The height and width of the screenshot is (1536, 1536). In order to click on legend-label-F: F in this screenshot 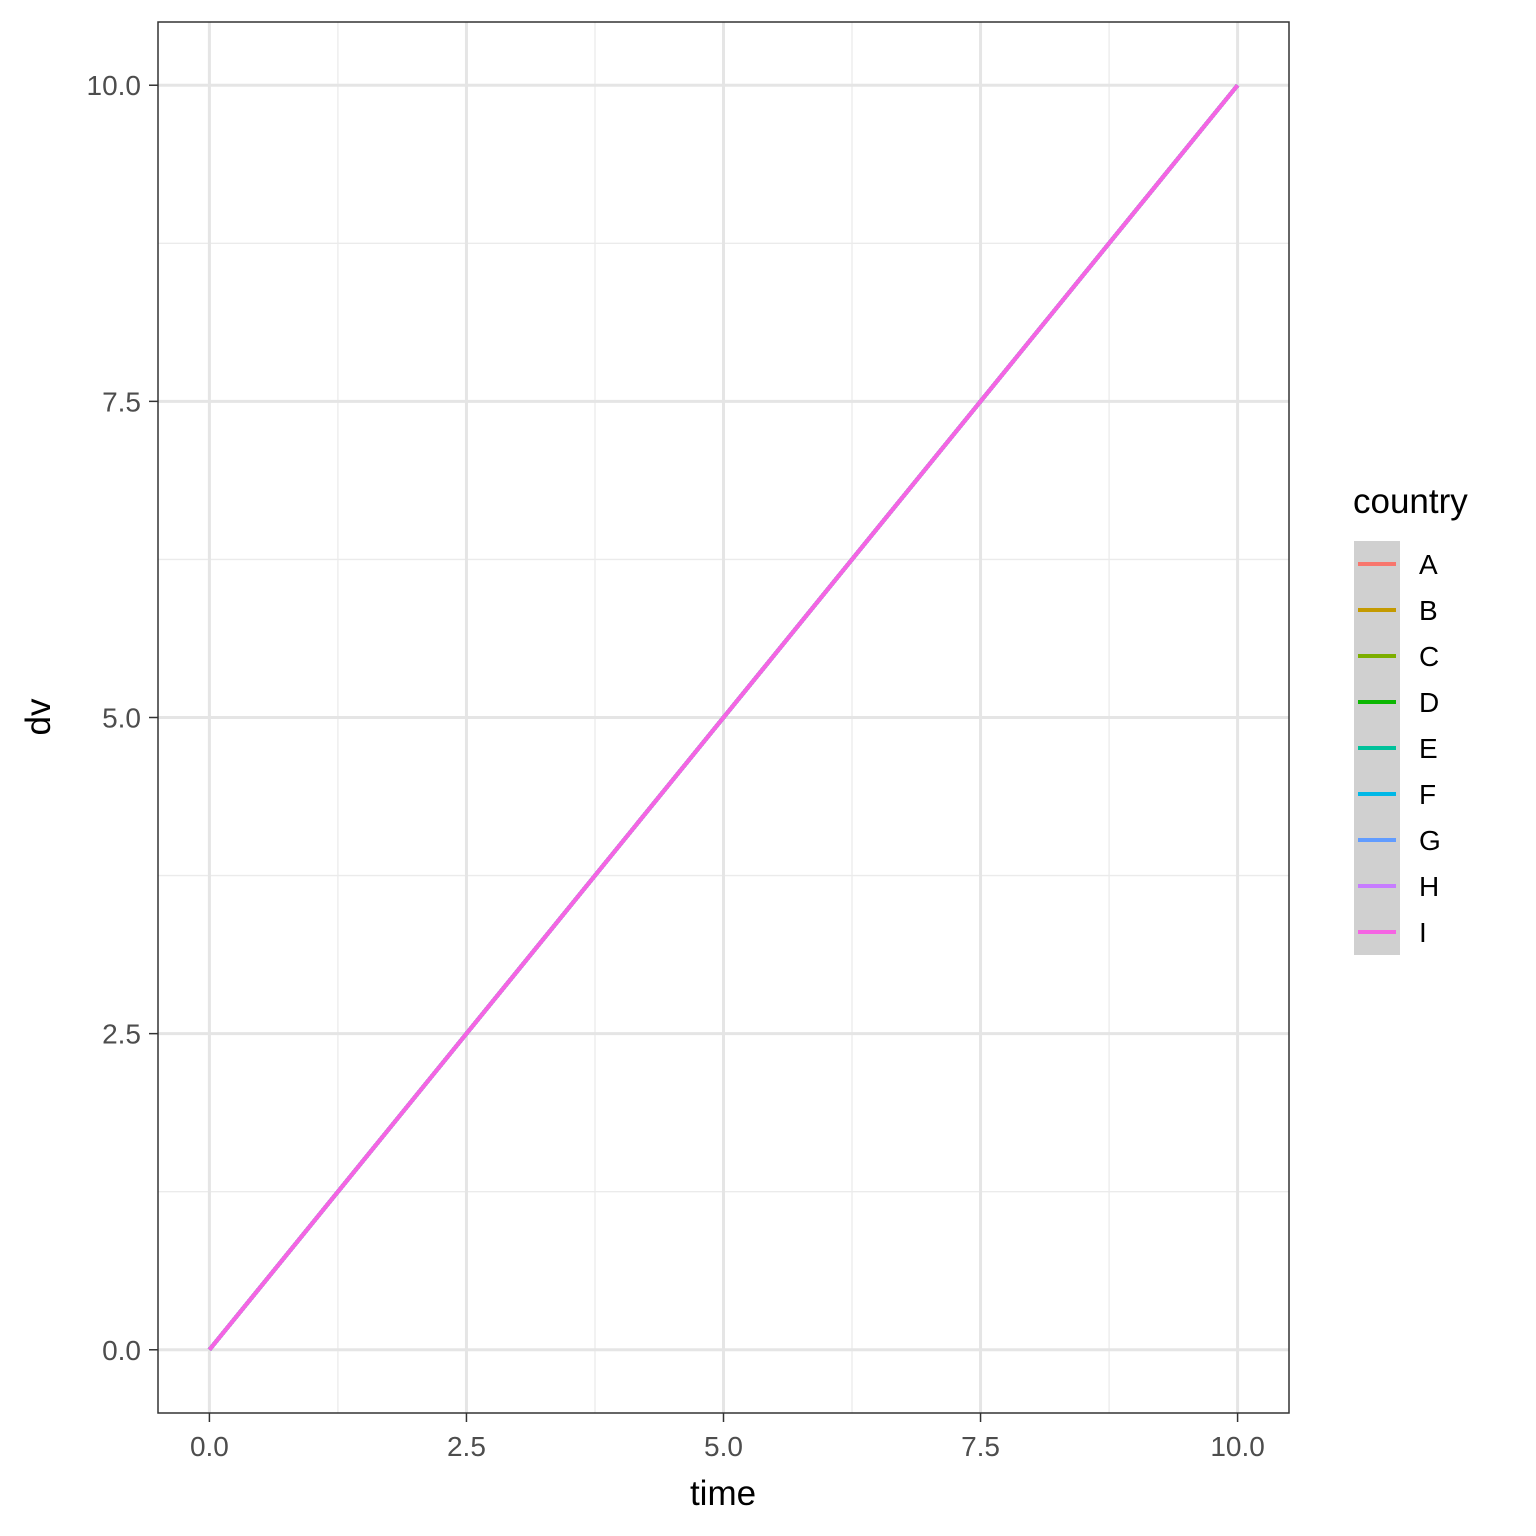, I will do `click(1427, 794)`.